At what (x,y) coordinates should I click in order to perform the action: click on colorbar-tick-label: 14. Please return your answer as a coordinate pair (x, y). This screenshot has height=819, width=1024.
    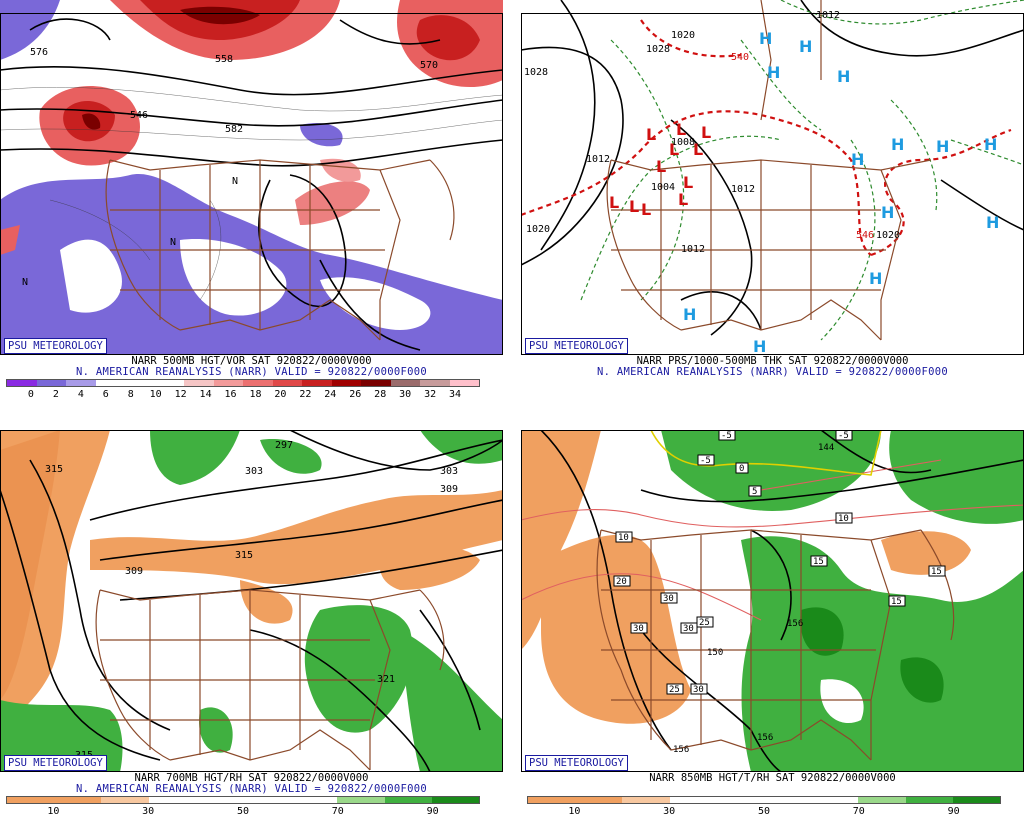
    Looking at the image, I should click on (205, 394).